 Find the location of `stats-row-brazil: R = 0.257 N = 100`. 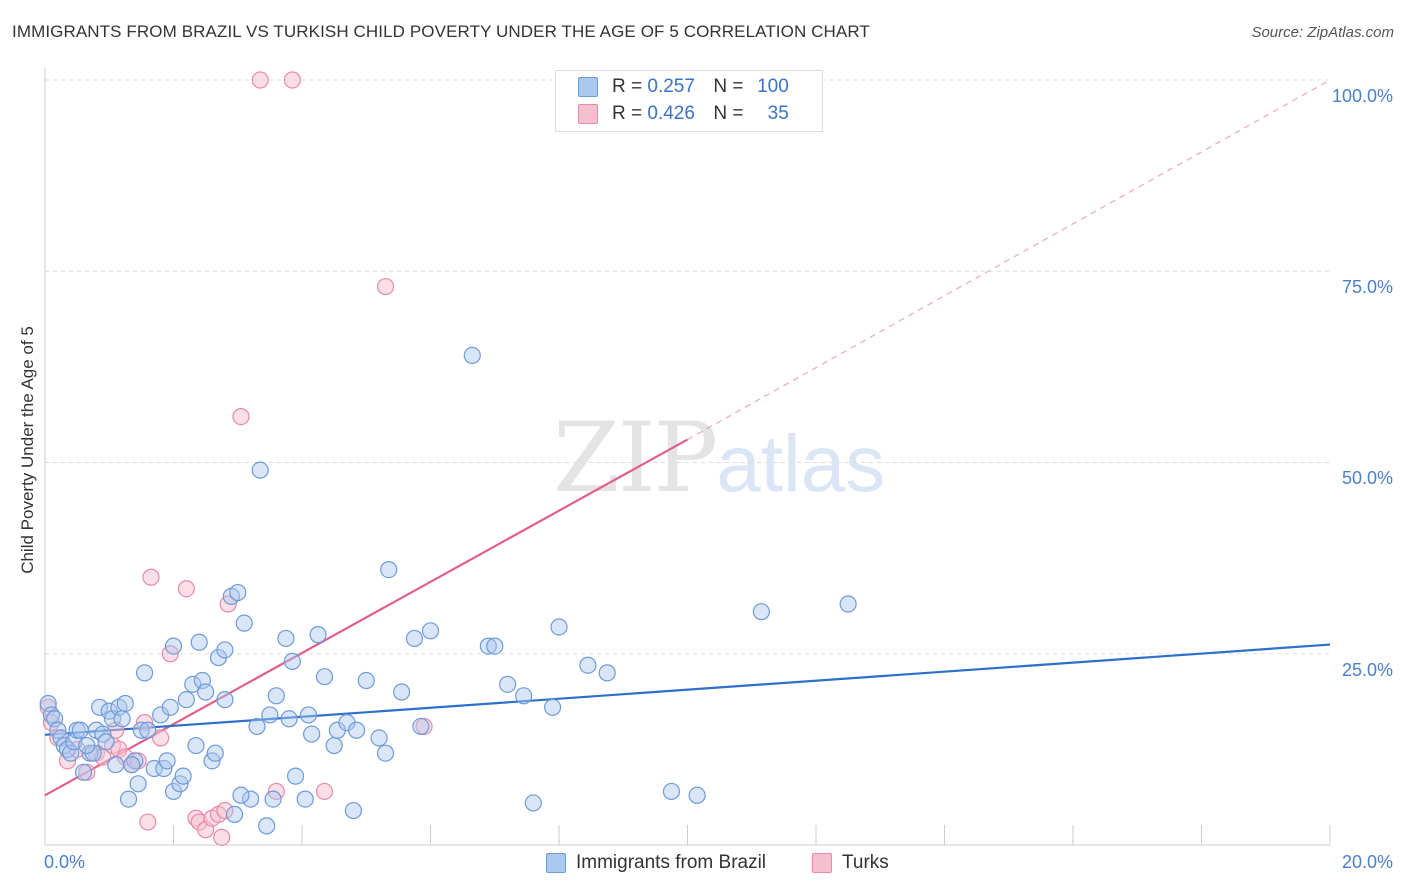

stats-row-brazil: R = 0.257 N = 100 is located at coordinates (683, 87).